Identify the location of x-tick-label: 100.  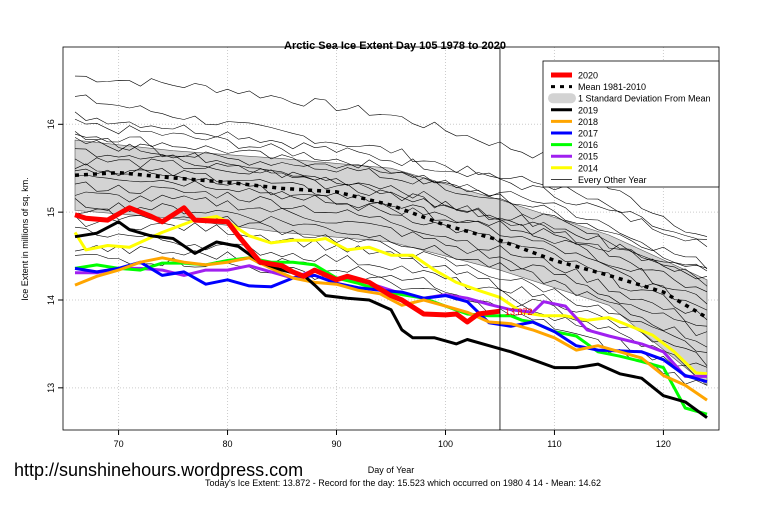
(445, 444).